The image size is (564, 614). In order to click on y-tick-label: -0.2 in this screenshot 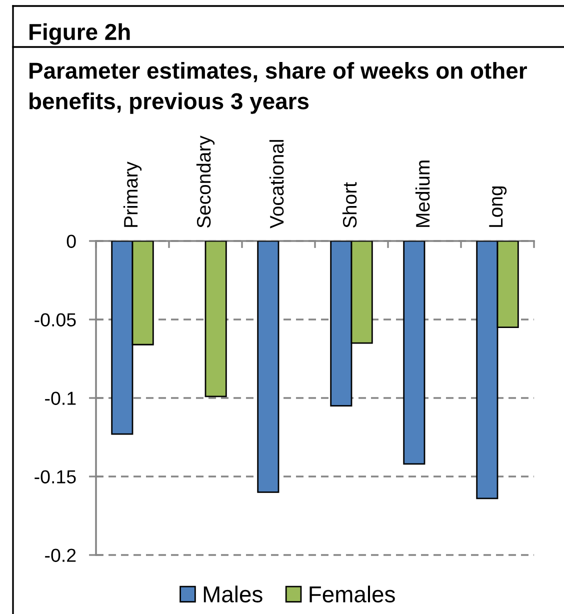, I will do `click(60, 555)`.